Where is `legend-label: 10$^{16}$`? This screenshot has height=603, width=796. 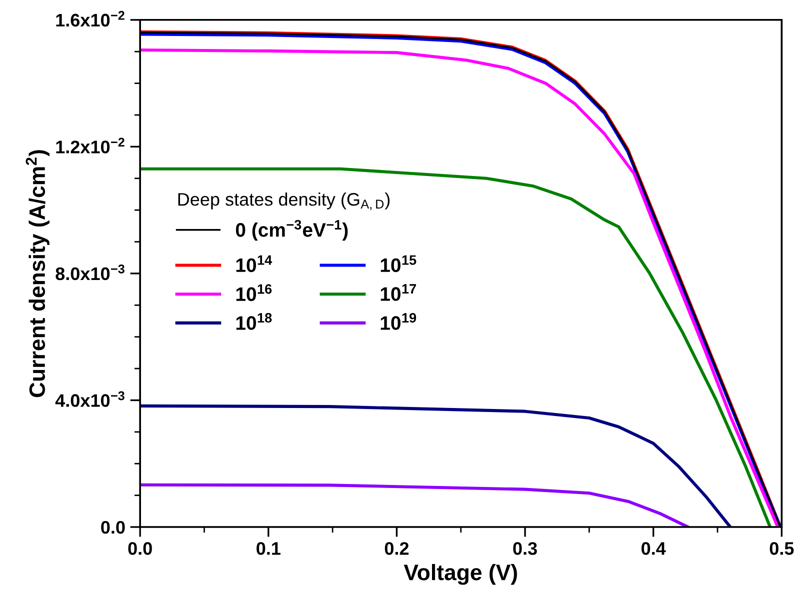 legend-label: 10$^{16}$ is located at coordinates (254, 293).